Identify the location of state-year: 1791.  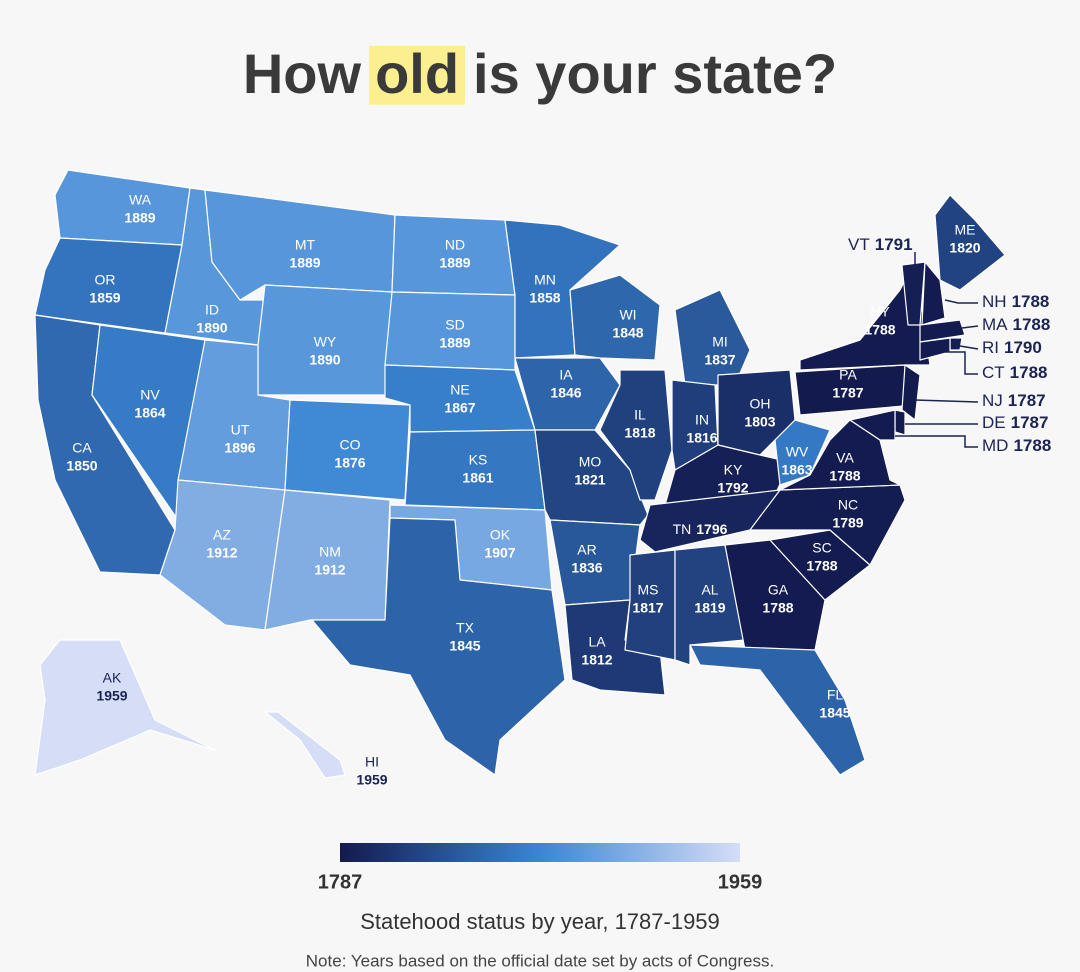
(894, 244).